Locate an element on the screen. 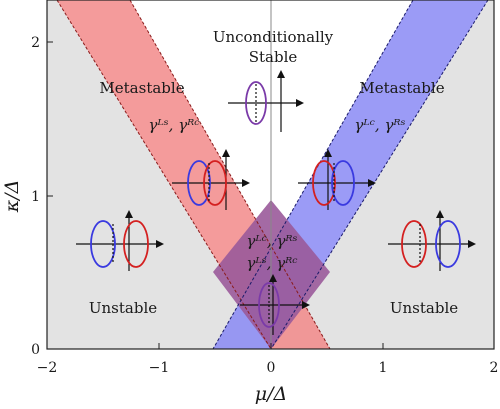 The image size is (500, 409). y-axis-title: κ/Δ is located at coordinates (12, 197).